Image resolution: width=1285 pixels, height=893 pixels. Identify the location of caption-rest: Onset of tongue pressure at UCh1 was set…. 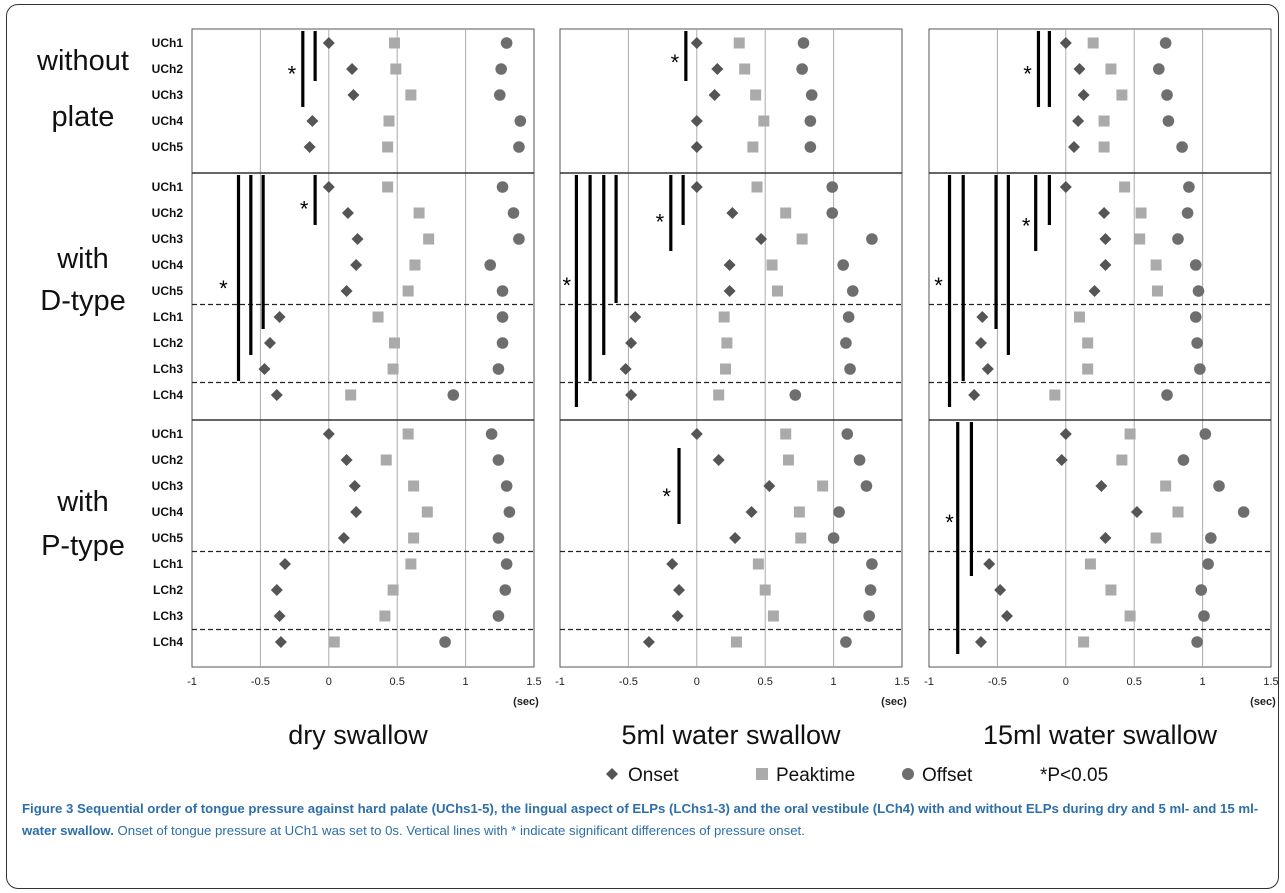
(459, 830).